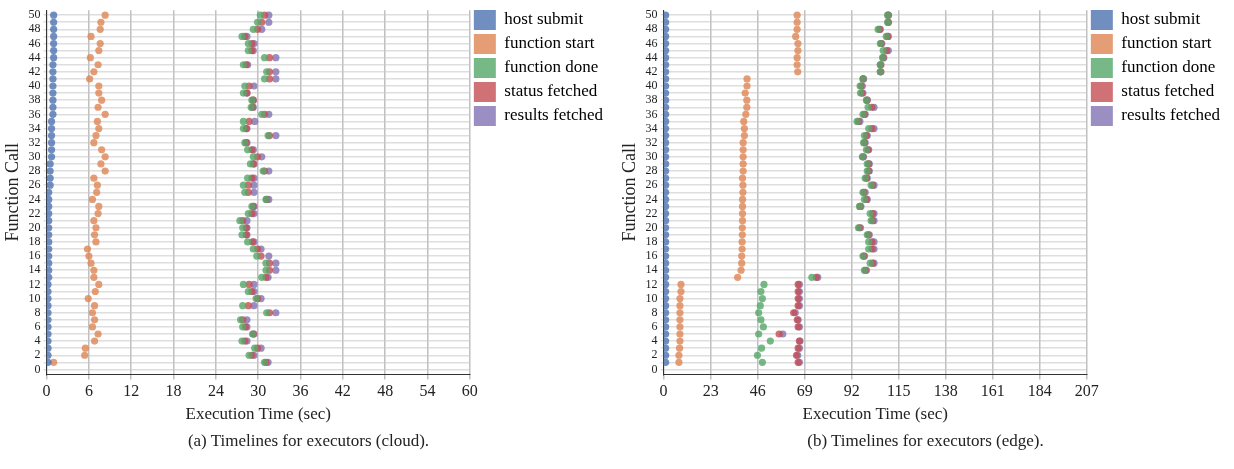  What do you see at coordinates (925, 441) in the screenshot?
I see `text: (b) Timelines for executors (edge).` at bounding box center [925, 441].